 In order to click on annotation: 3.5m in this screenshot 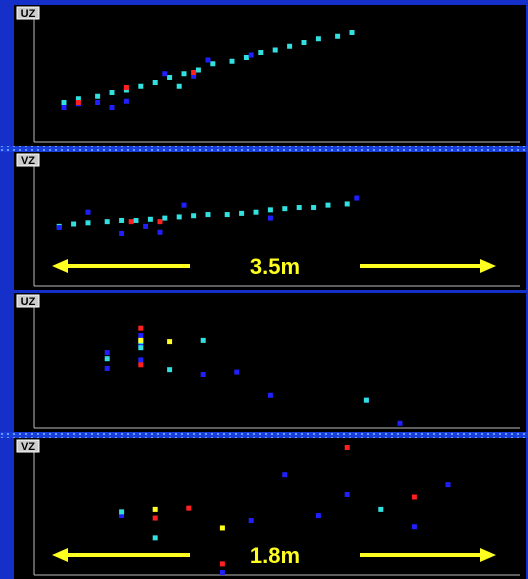, I will do `click(275, 266)`.